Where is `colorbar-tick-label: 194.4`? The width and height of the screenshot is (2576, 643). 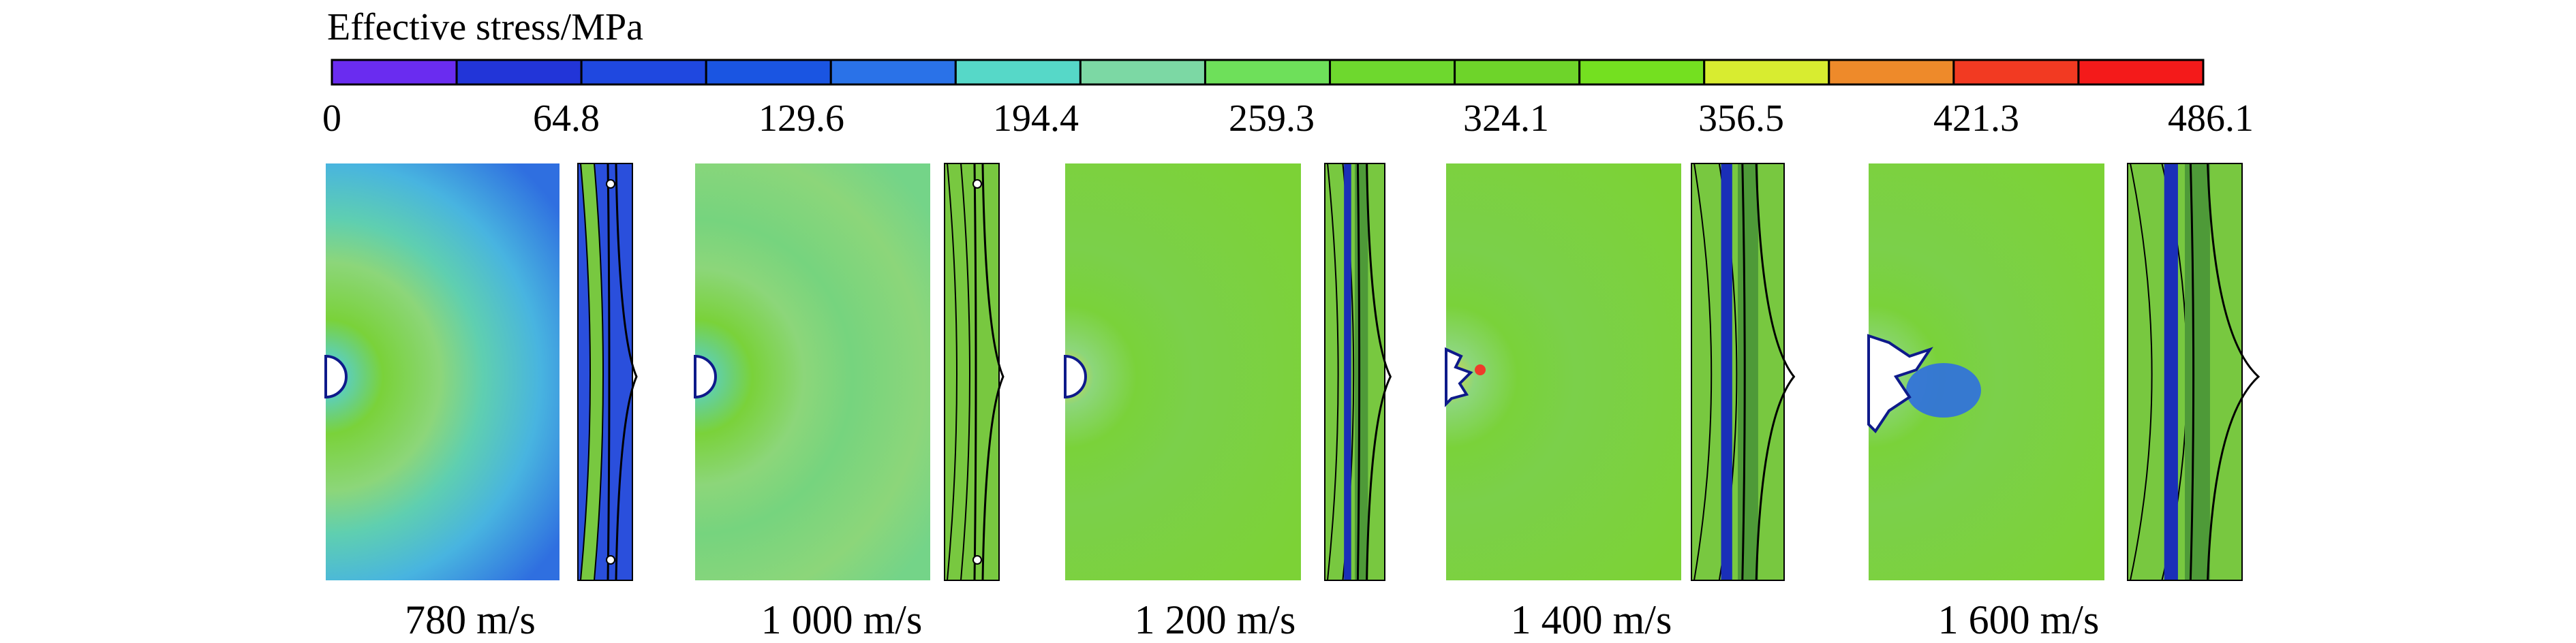
colorbar-tick-label: 194.4 is located at coordinates (1036, 119).